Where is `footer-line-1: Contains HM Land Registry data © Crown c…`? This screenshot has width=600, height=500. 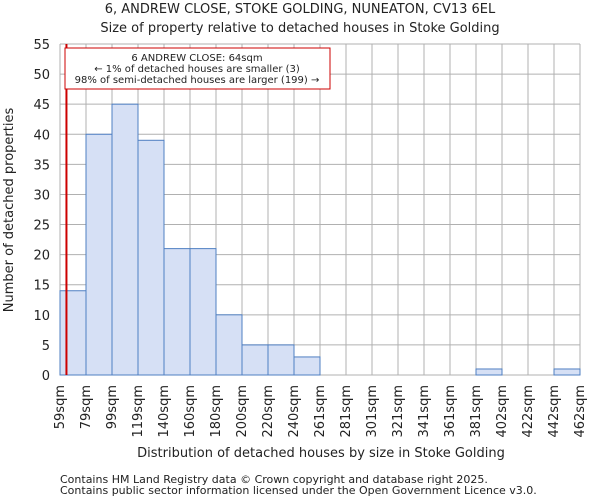
footer-line-1: Contains HM Land Registry data © Crown c… is located at coordinates (274, 479).